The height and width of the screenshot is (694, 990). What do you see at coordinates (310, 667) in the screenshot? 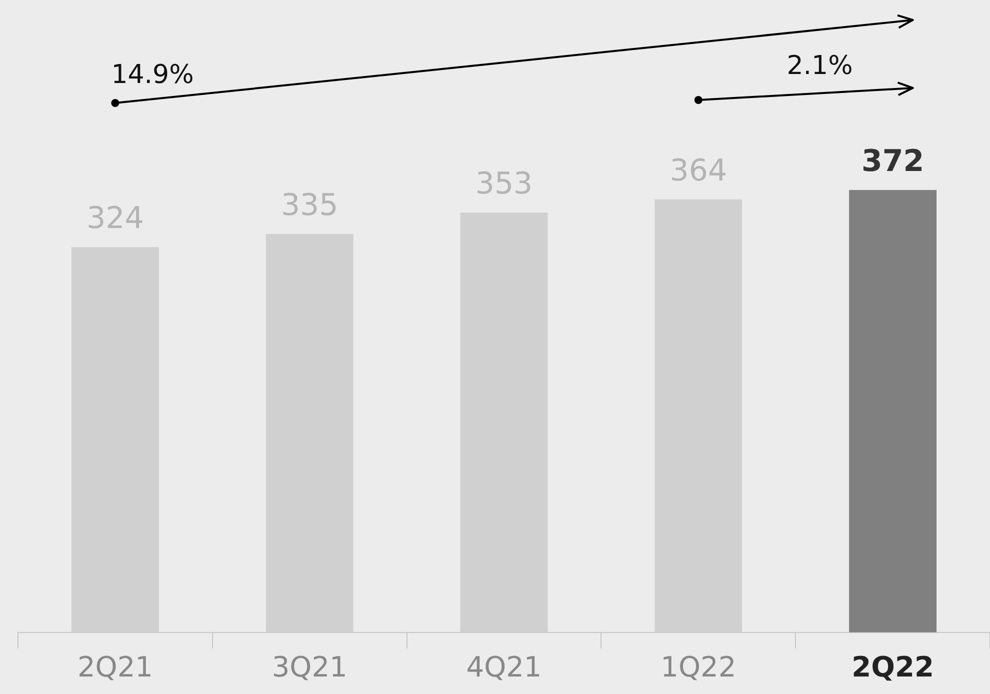
I see `x-tick-label: 3Q21` at bounding box center [310, 667].